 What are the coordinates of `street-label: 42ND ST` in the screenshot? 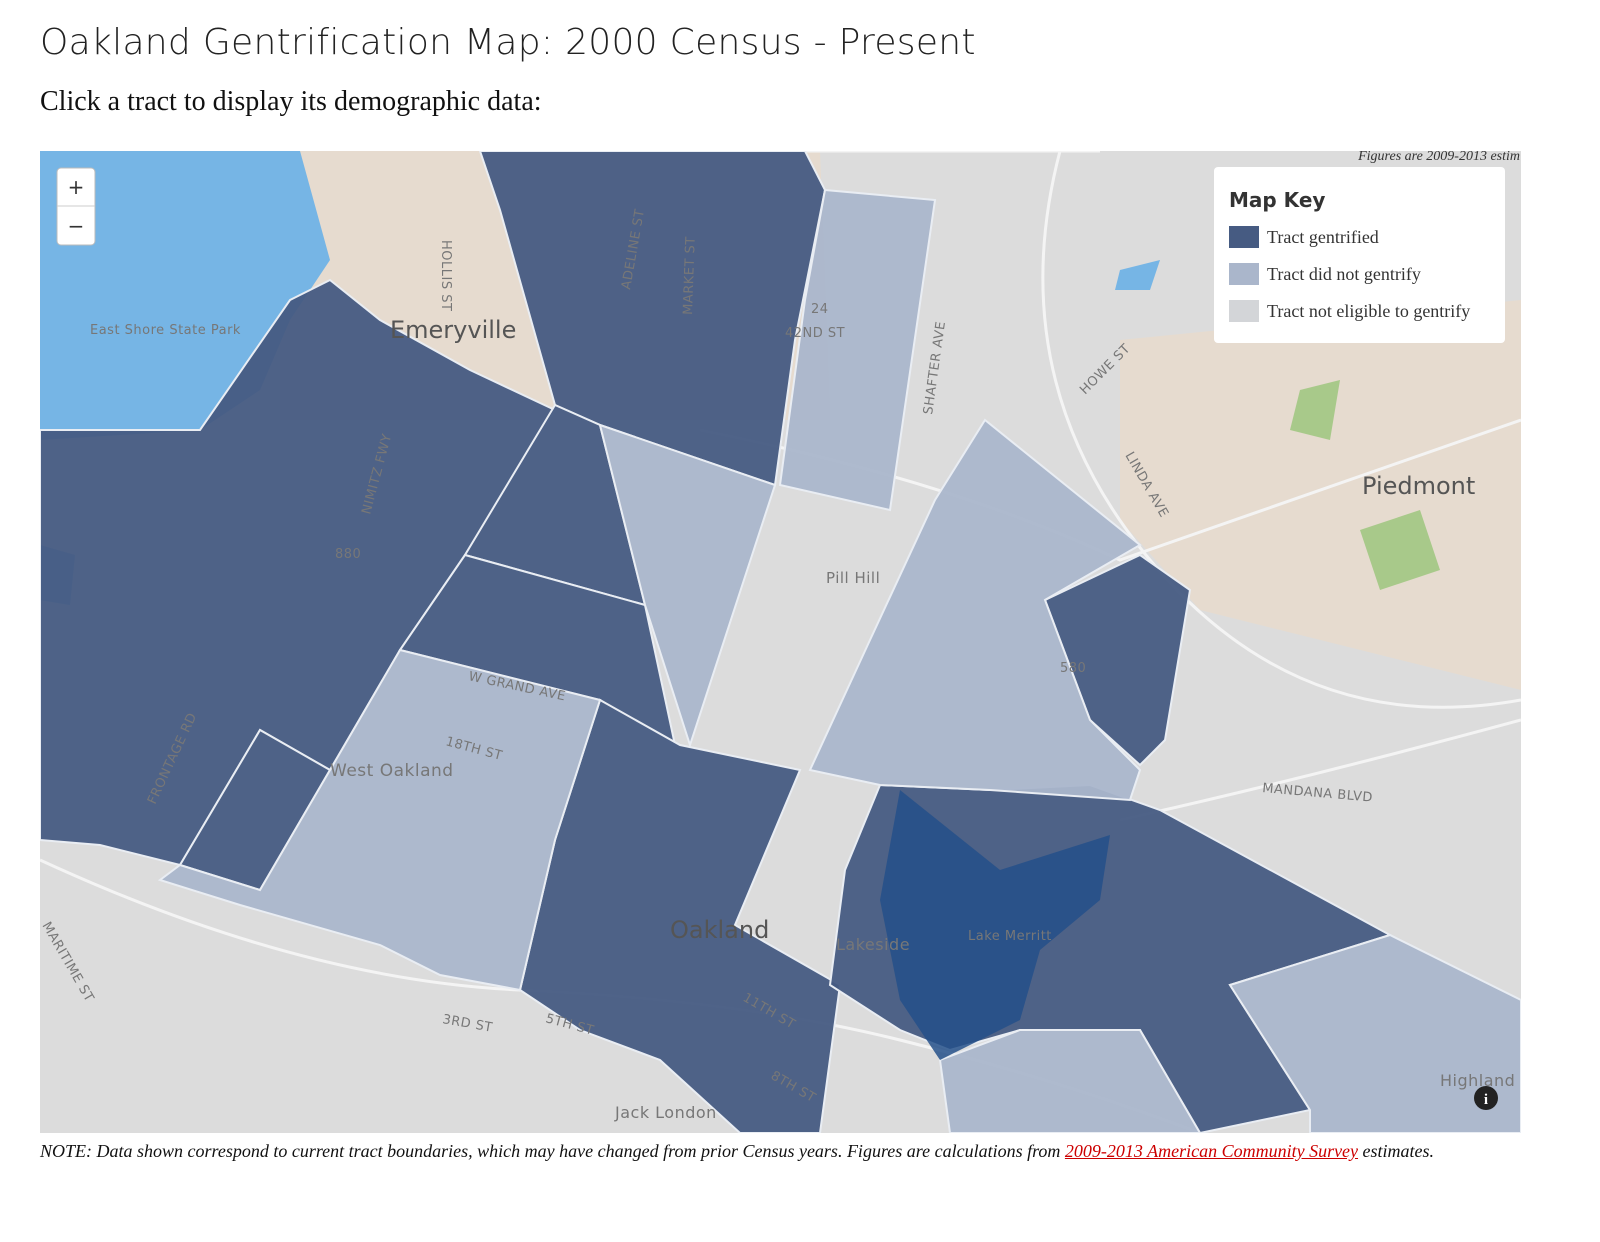 It's located at (815, 333).